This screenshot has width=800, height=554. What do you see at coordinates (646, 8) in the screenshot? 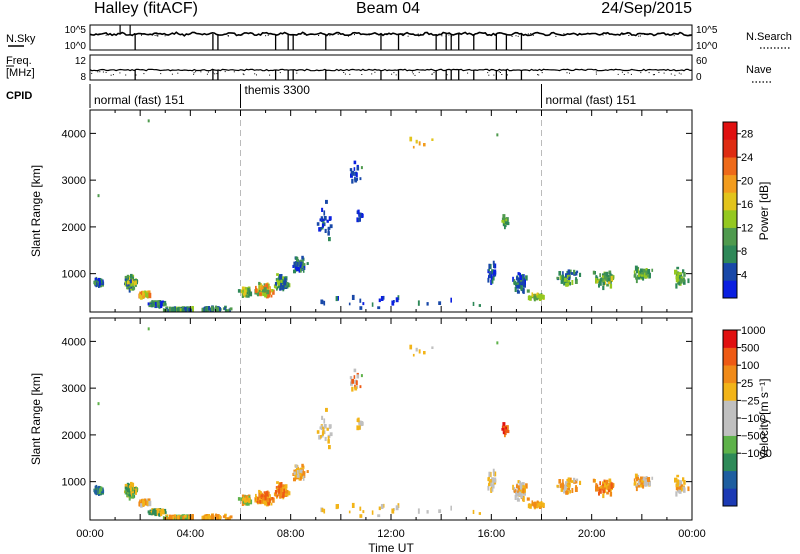
I see `date-title: 24/Sep/2015` at bounding box center [646, 8].